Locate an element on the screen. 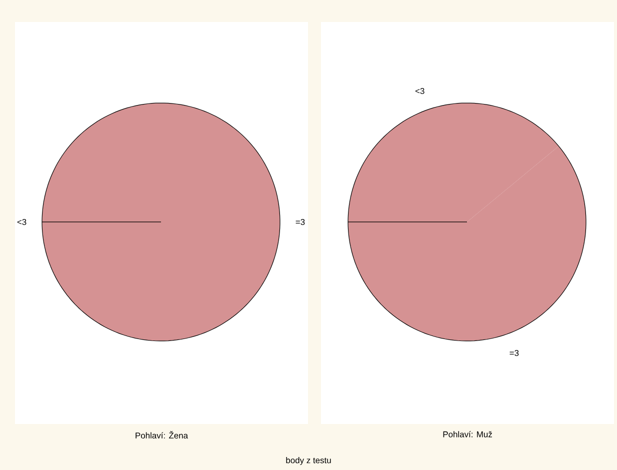  slice-label: <3 is located at coordinates (419, 91).